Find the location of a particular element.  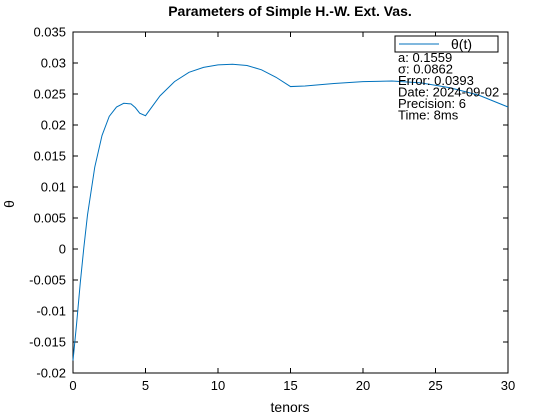

y-tick-label: 0.035 is located at coordinates (49, 32).